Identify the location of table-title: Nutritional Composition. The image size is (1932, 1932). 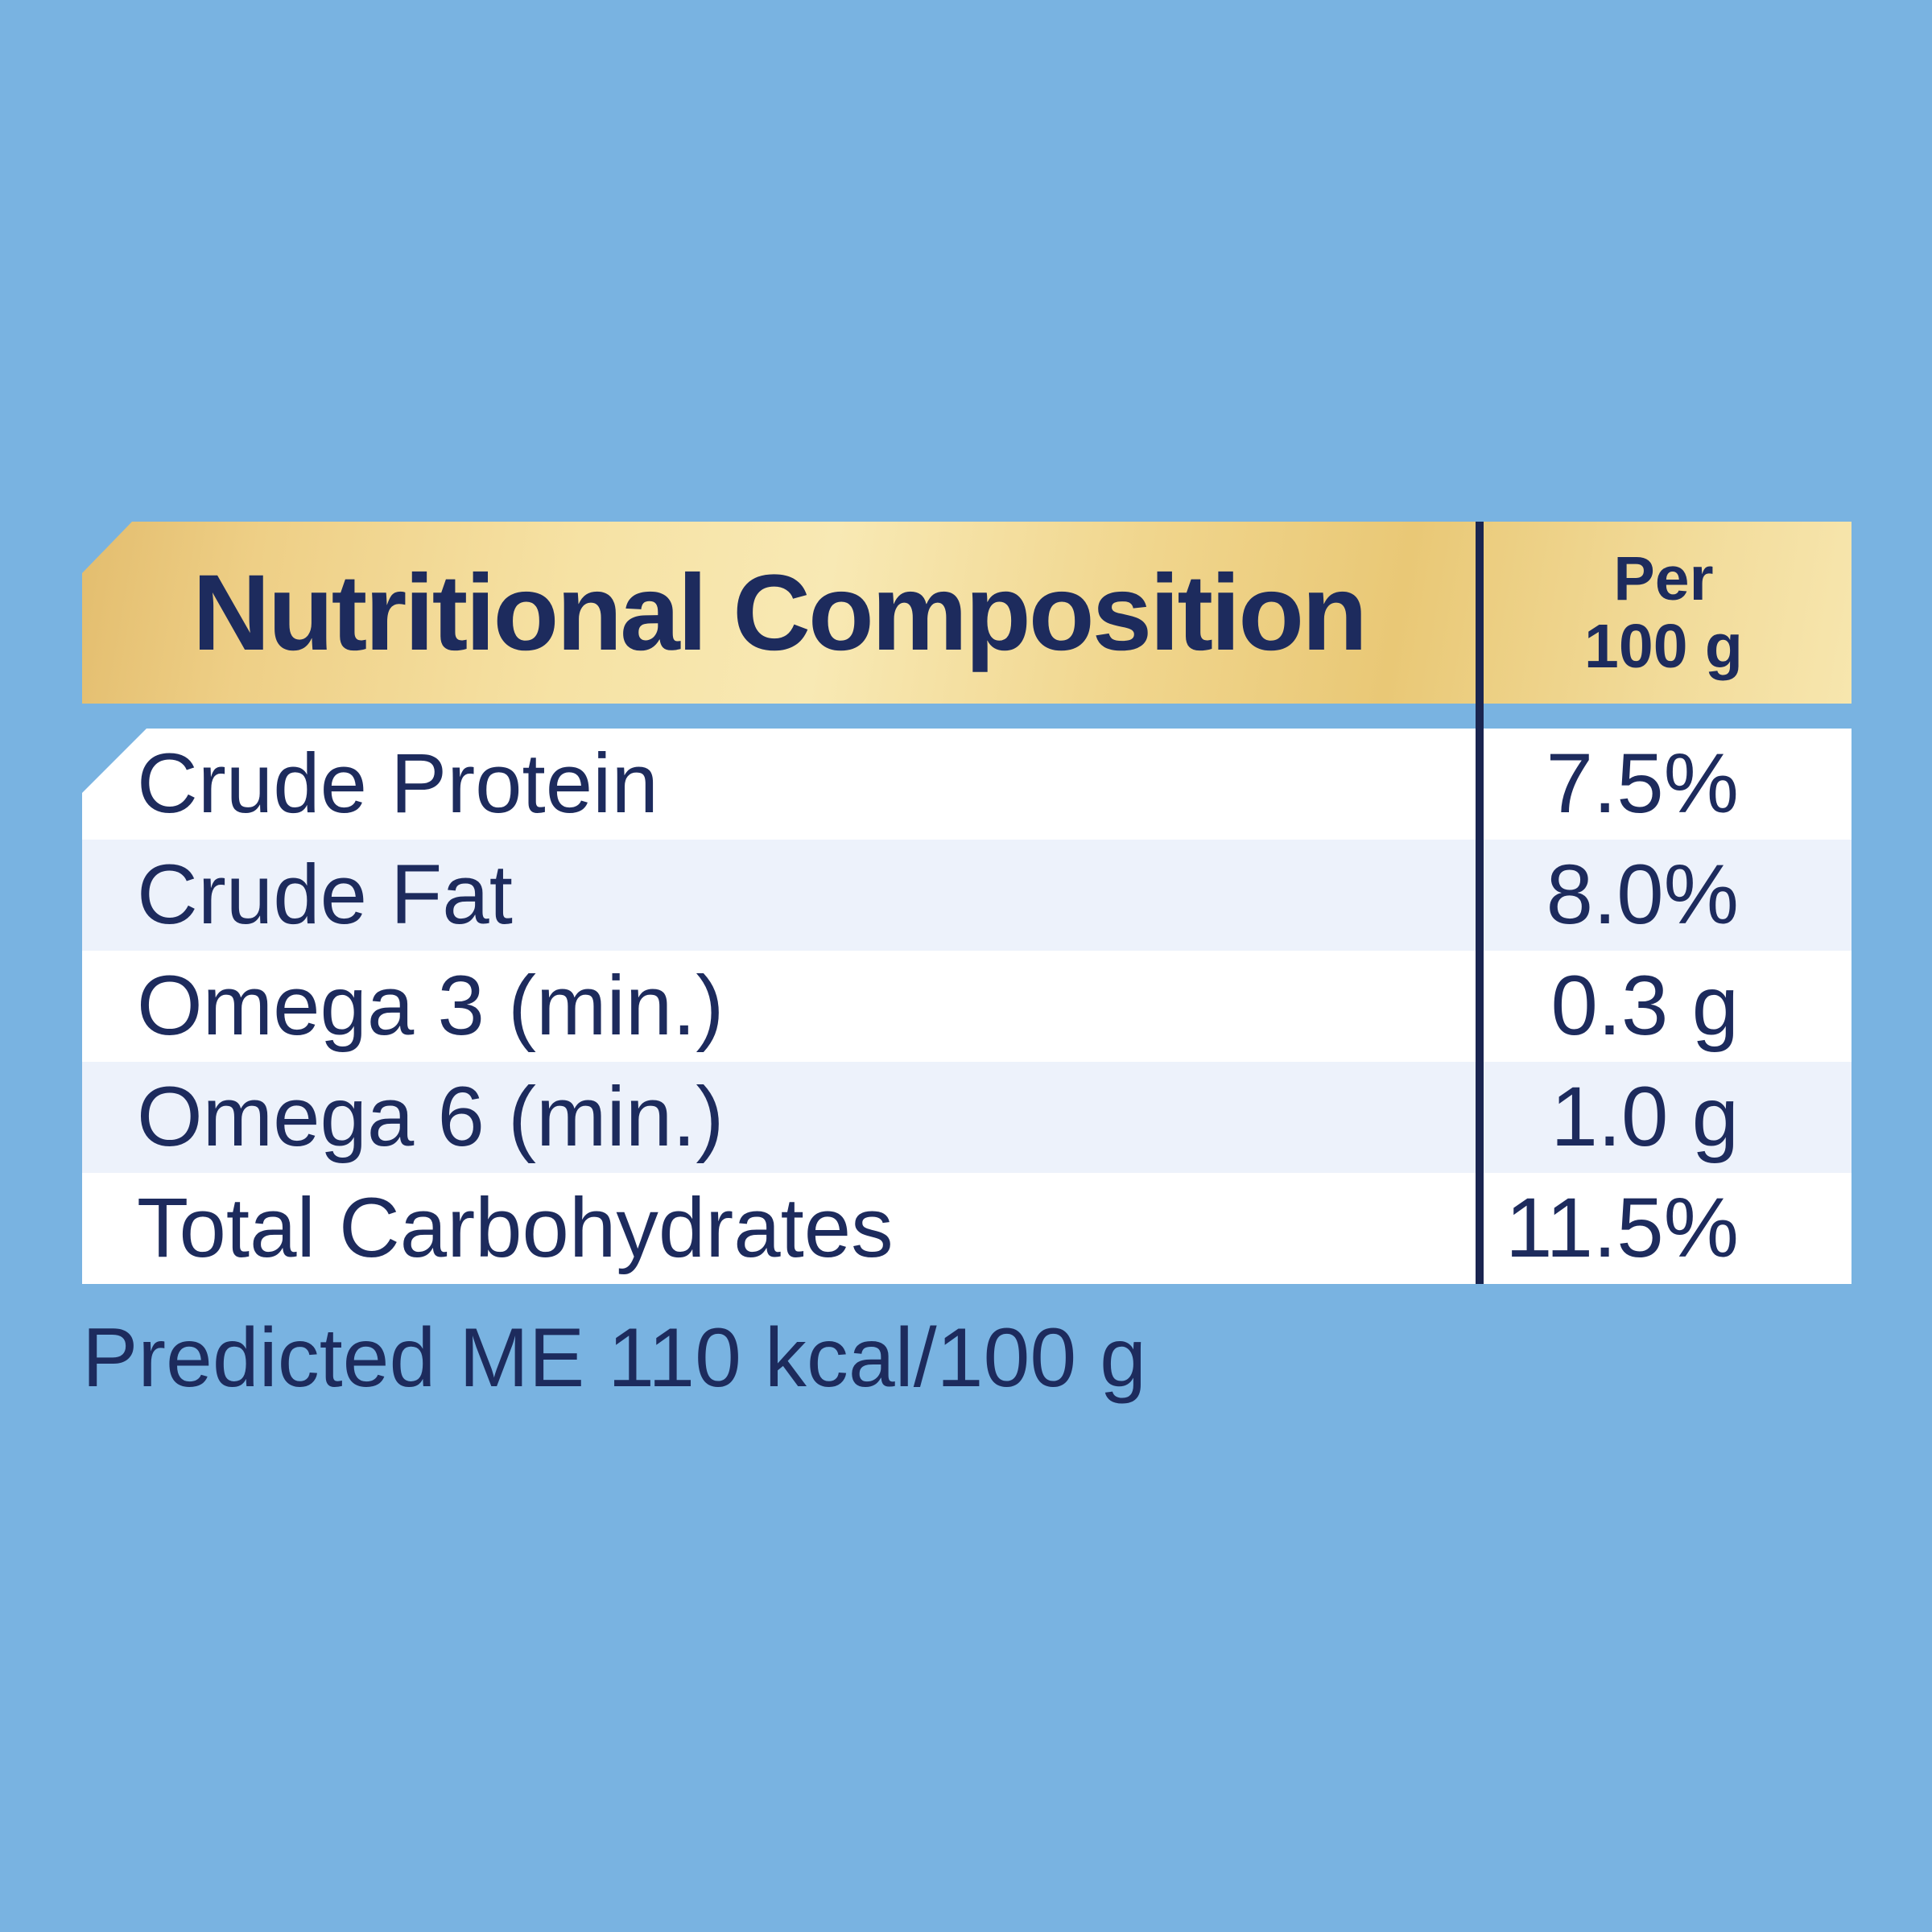
(780, 612).